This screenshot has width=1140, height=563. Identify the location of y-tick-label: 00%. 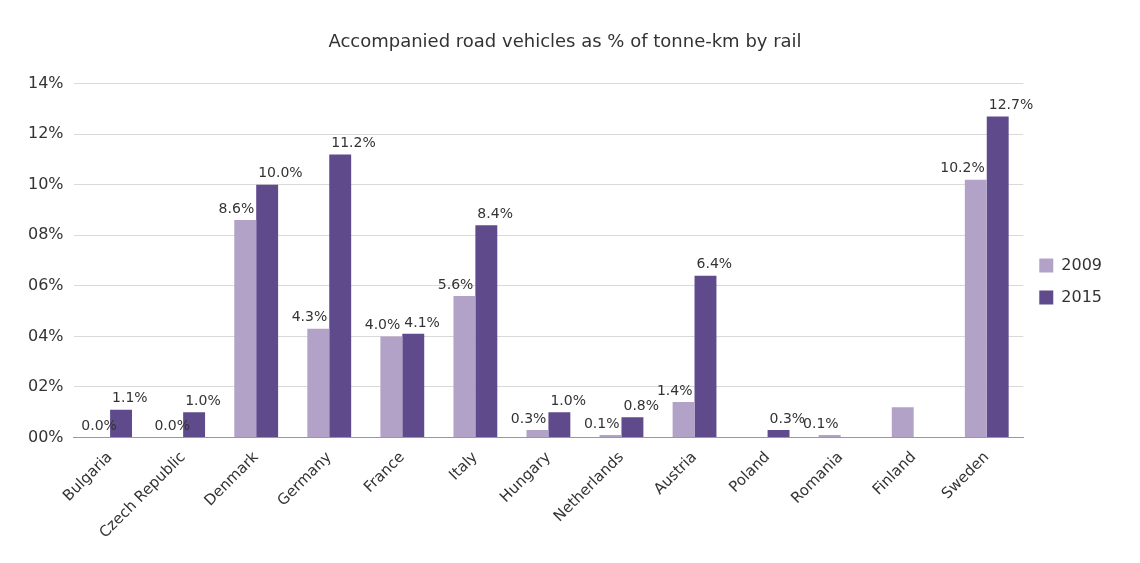
(46, 436).